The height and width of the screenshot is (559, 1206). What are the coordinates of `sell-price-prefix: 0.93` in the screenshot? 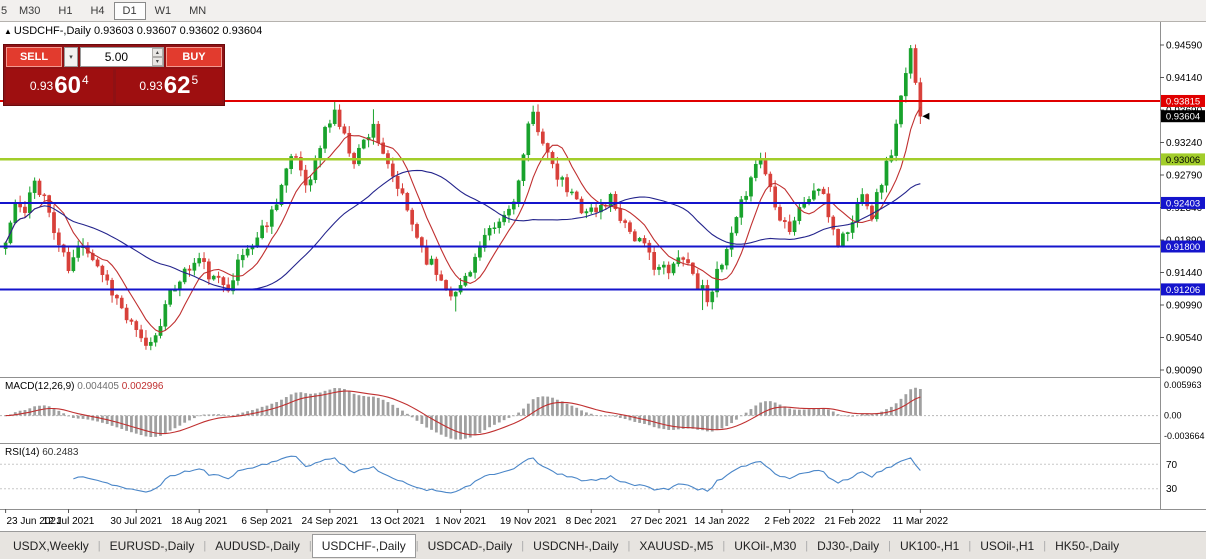 It's located at (41, 86).